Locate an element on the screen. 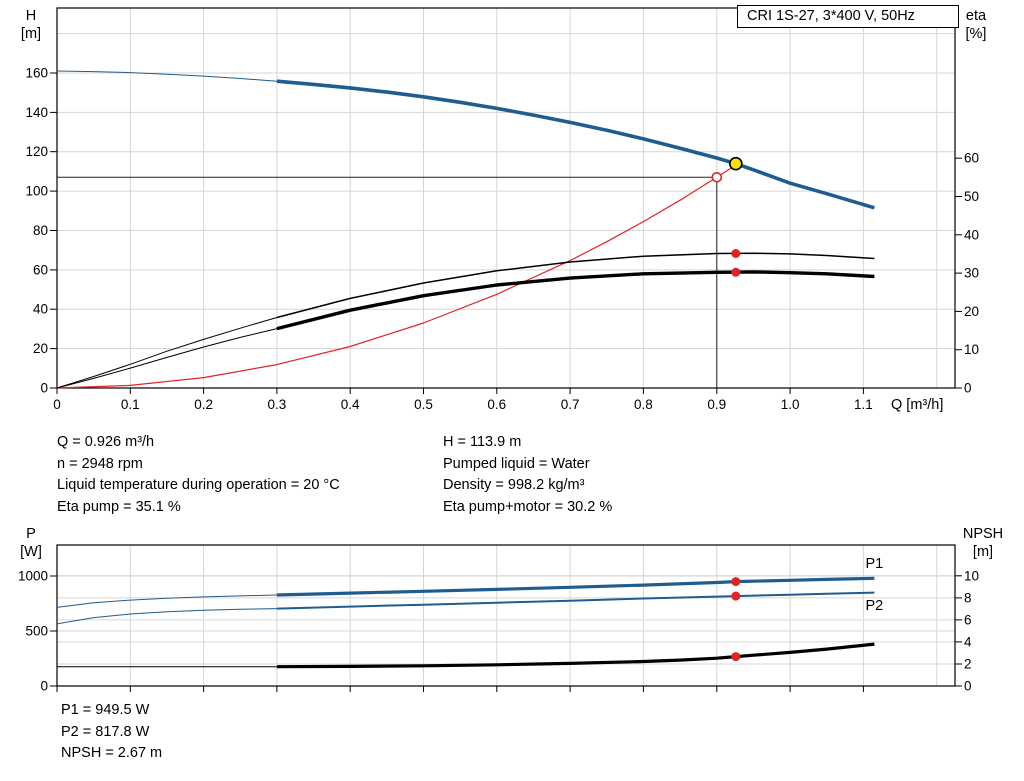 This screenshot has height=781, width=1024. info-line-eta-pump: Eta pump = 35.1 % is located at coordinates (119, 506).